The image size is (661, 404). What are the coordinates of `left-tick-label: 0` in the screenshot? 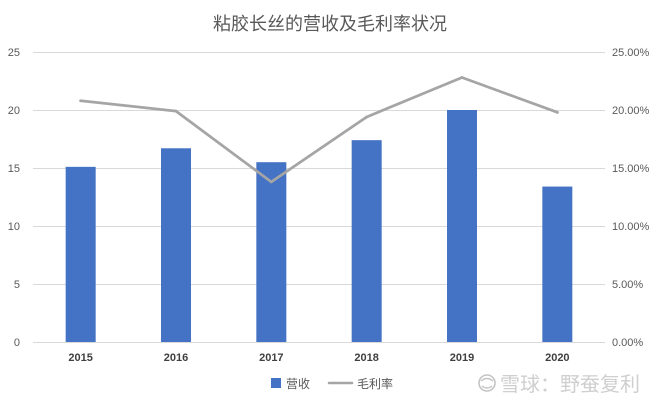 It's located at (17, 343).